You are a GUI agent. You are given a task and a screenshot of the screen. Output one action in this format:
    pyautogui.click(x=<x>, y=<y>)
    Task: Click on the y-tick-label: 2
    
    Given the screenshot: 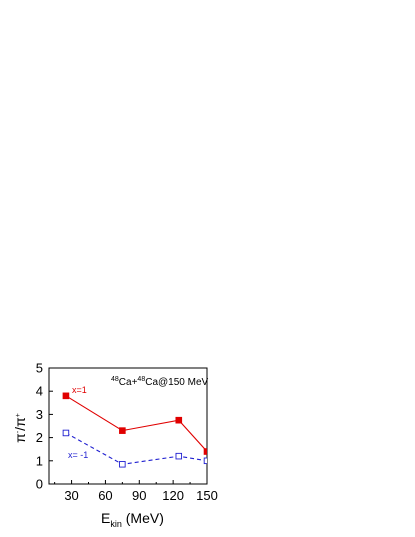 What is the action you would take?
    pyautogui.click(x=39, y=437)
    